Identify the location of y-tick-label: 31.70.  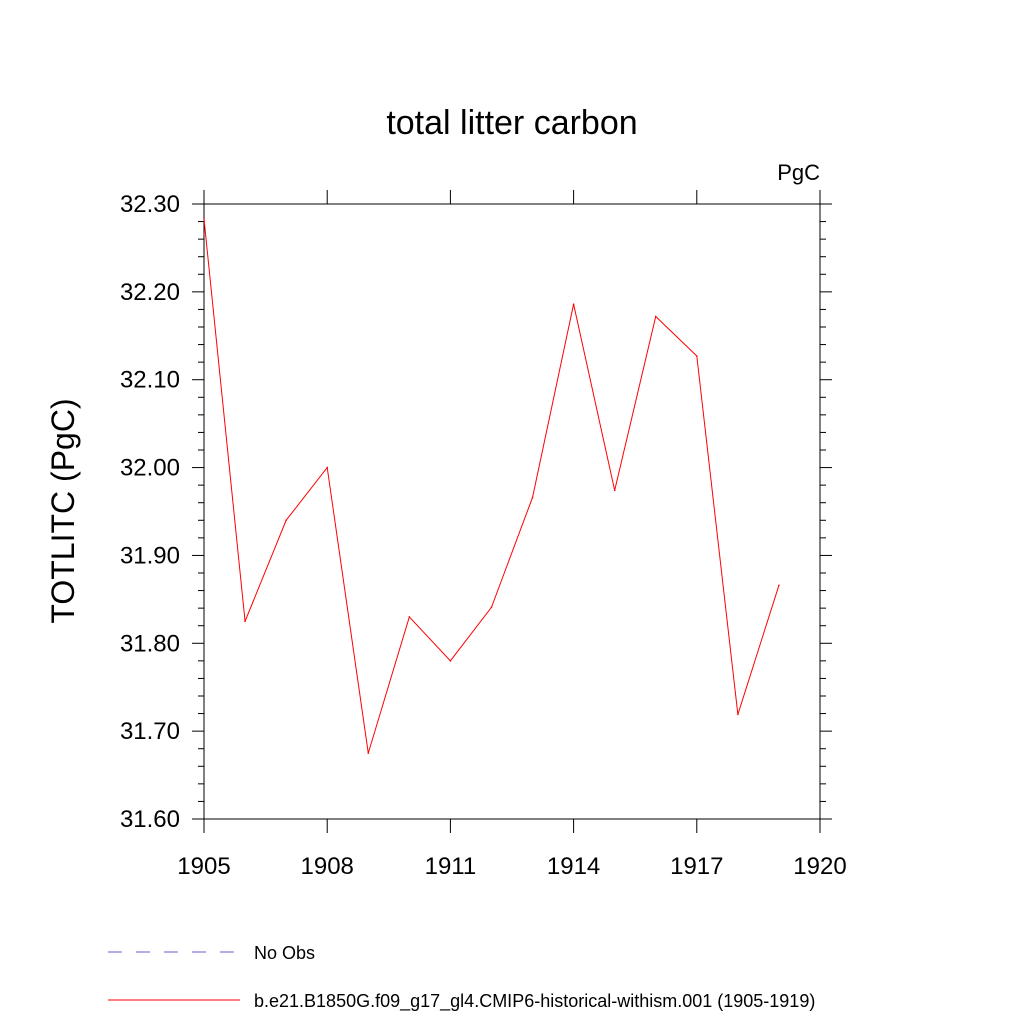
(150, 731).